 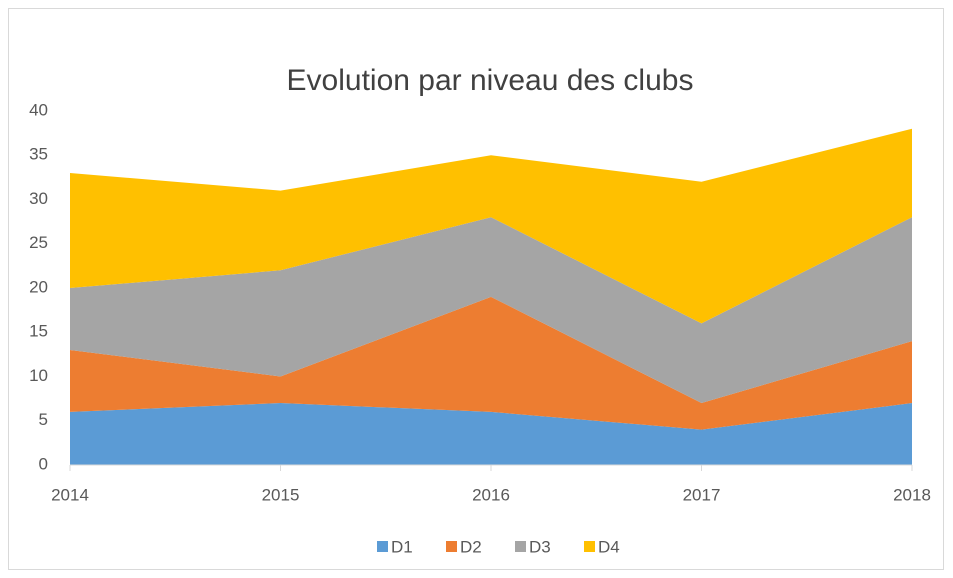 I want to click on x-tick-label: 2017, so click(x=702, y=494).